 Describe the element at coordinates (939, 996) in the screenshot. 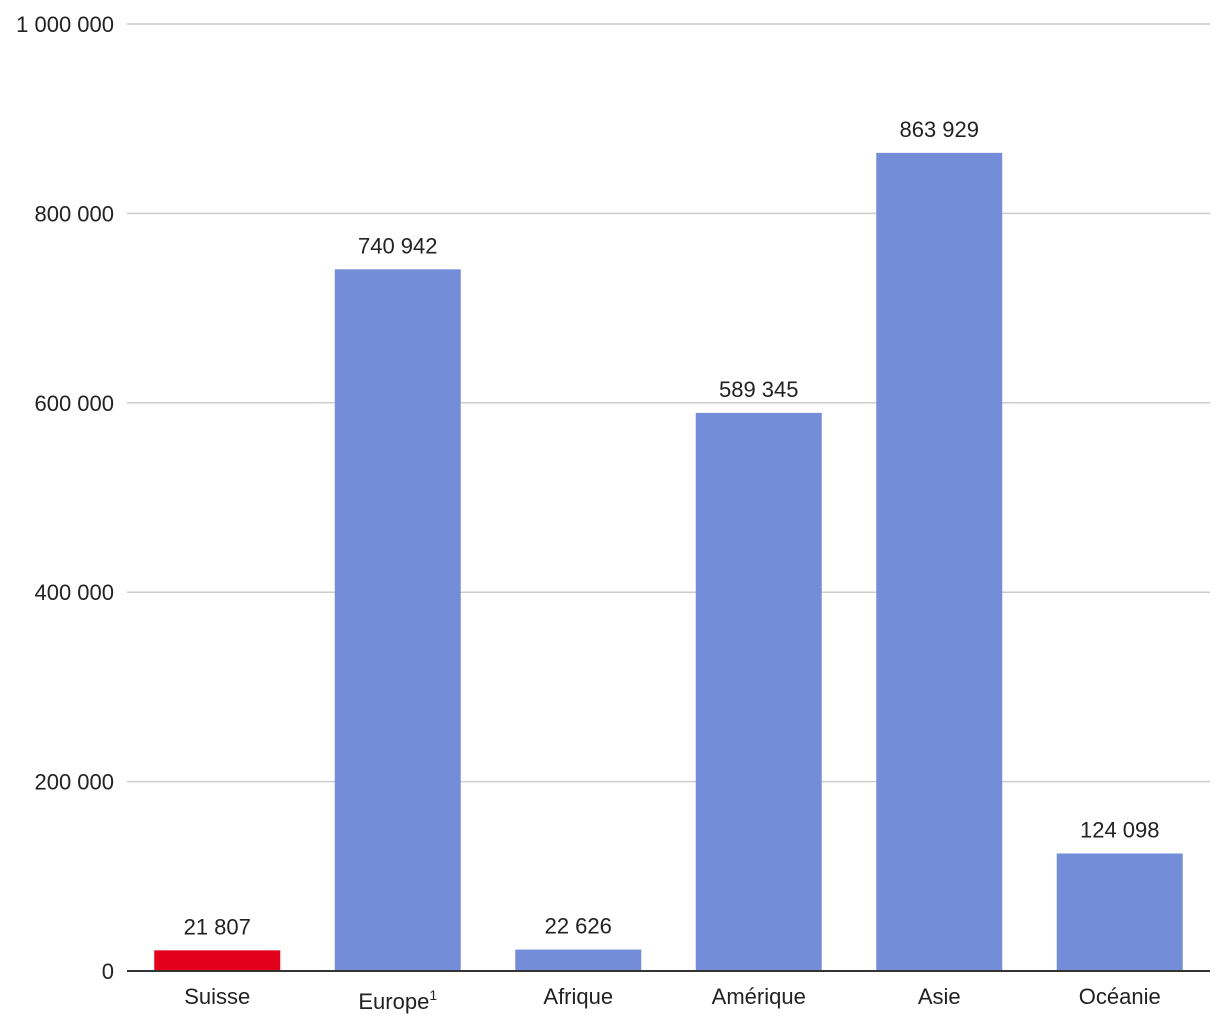

I see `x-tick-label: Asie` at that location.